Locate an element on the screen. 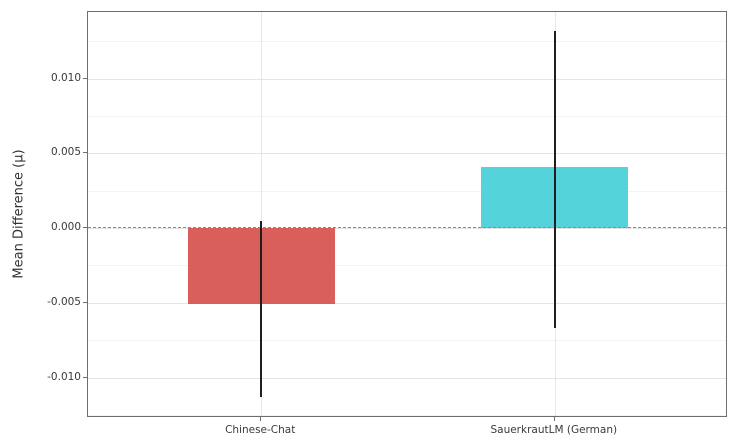  y-tick-label: -0.005 is located at coordinates (64, 301).